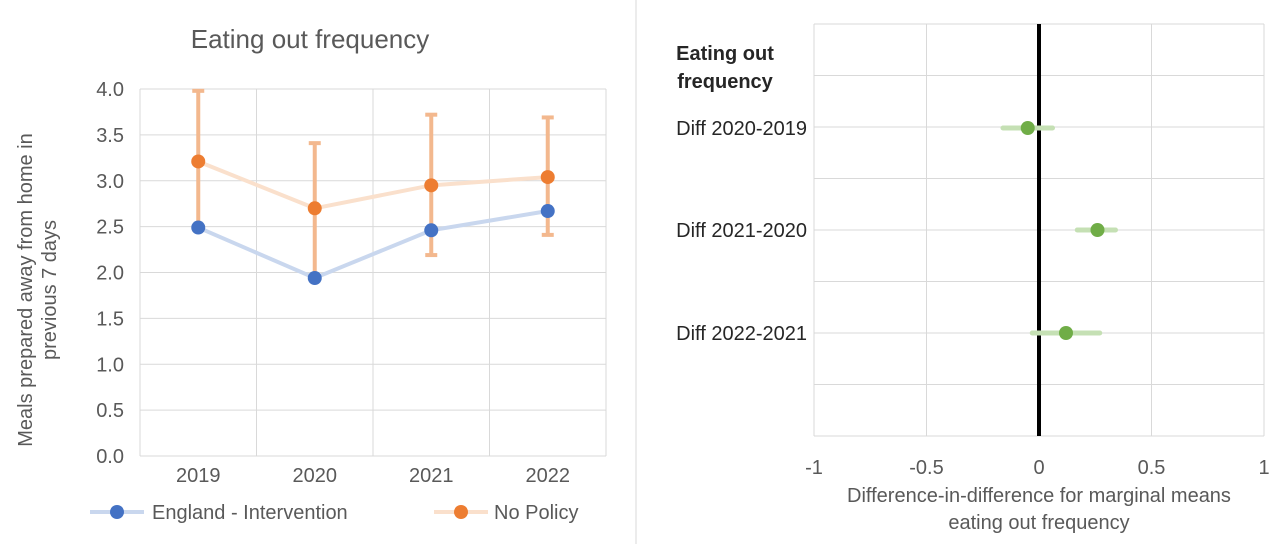 The image size is (1280, 544). Describe the element at coordinates (110, 90) in the screenshot. I see `y-tick-label: 4.0` at that location.